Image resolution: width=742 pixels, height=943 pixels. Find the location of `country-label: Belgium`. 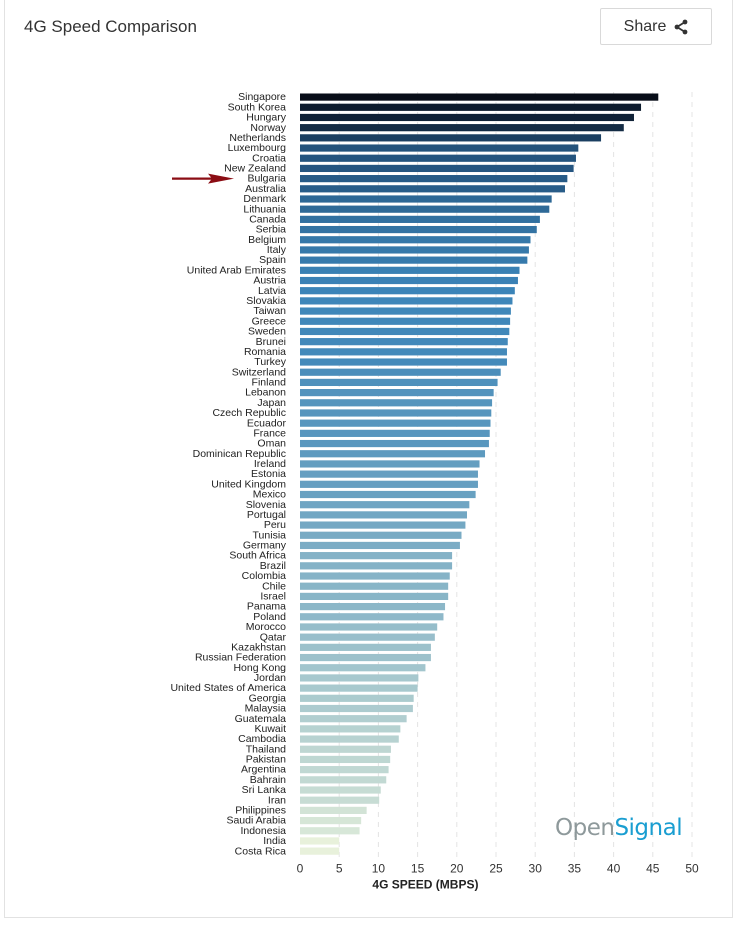

country-label: Belgium is located at coordinates (267, 240).